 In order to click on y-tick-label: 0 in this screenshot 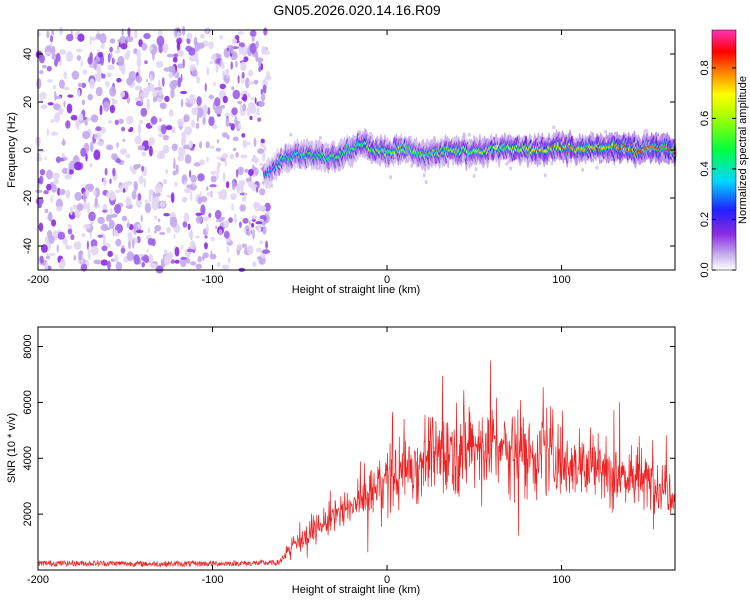, I will do `click(28, 150)`.